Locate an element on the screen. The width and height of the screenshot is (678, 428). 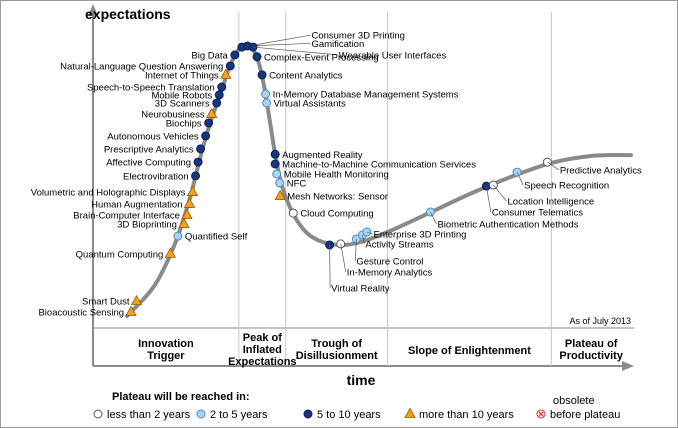
point-mesh-networks-sensor is located at coordinates (280, 195).